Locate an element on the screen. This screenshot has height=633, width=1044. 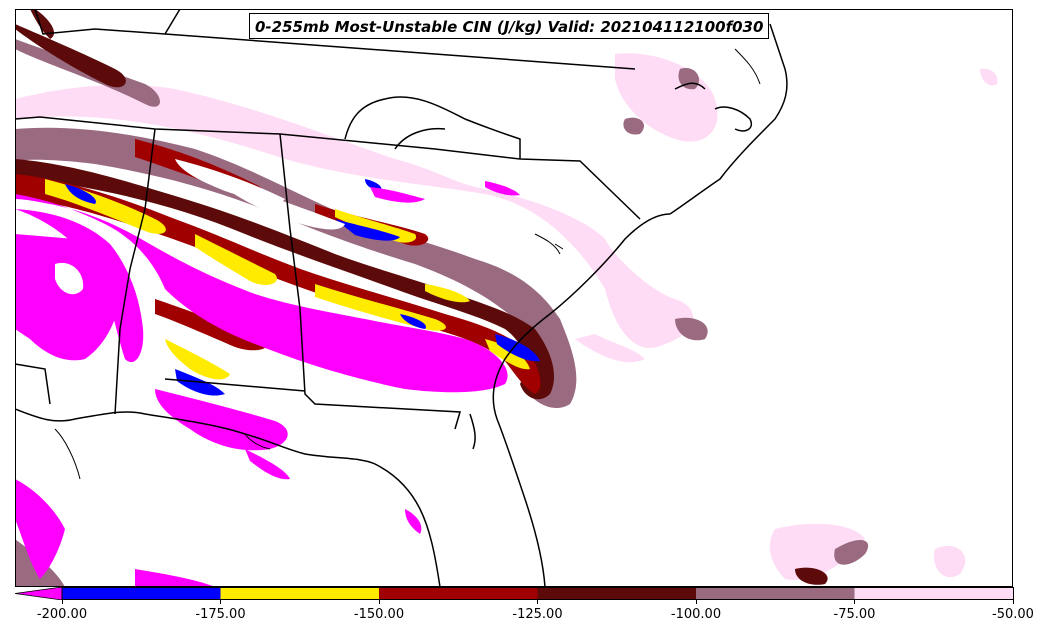
colorbar-tick-label: -175.00 is located at coordinates (220, 614).